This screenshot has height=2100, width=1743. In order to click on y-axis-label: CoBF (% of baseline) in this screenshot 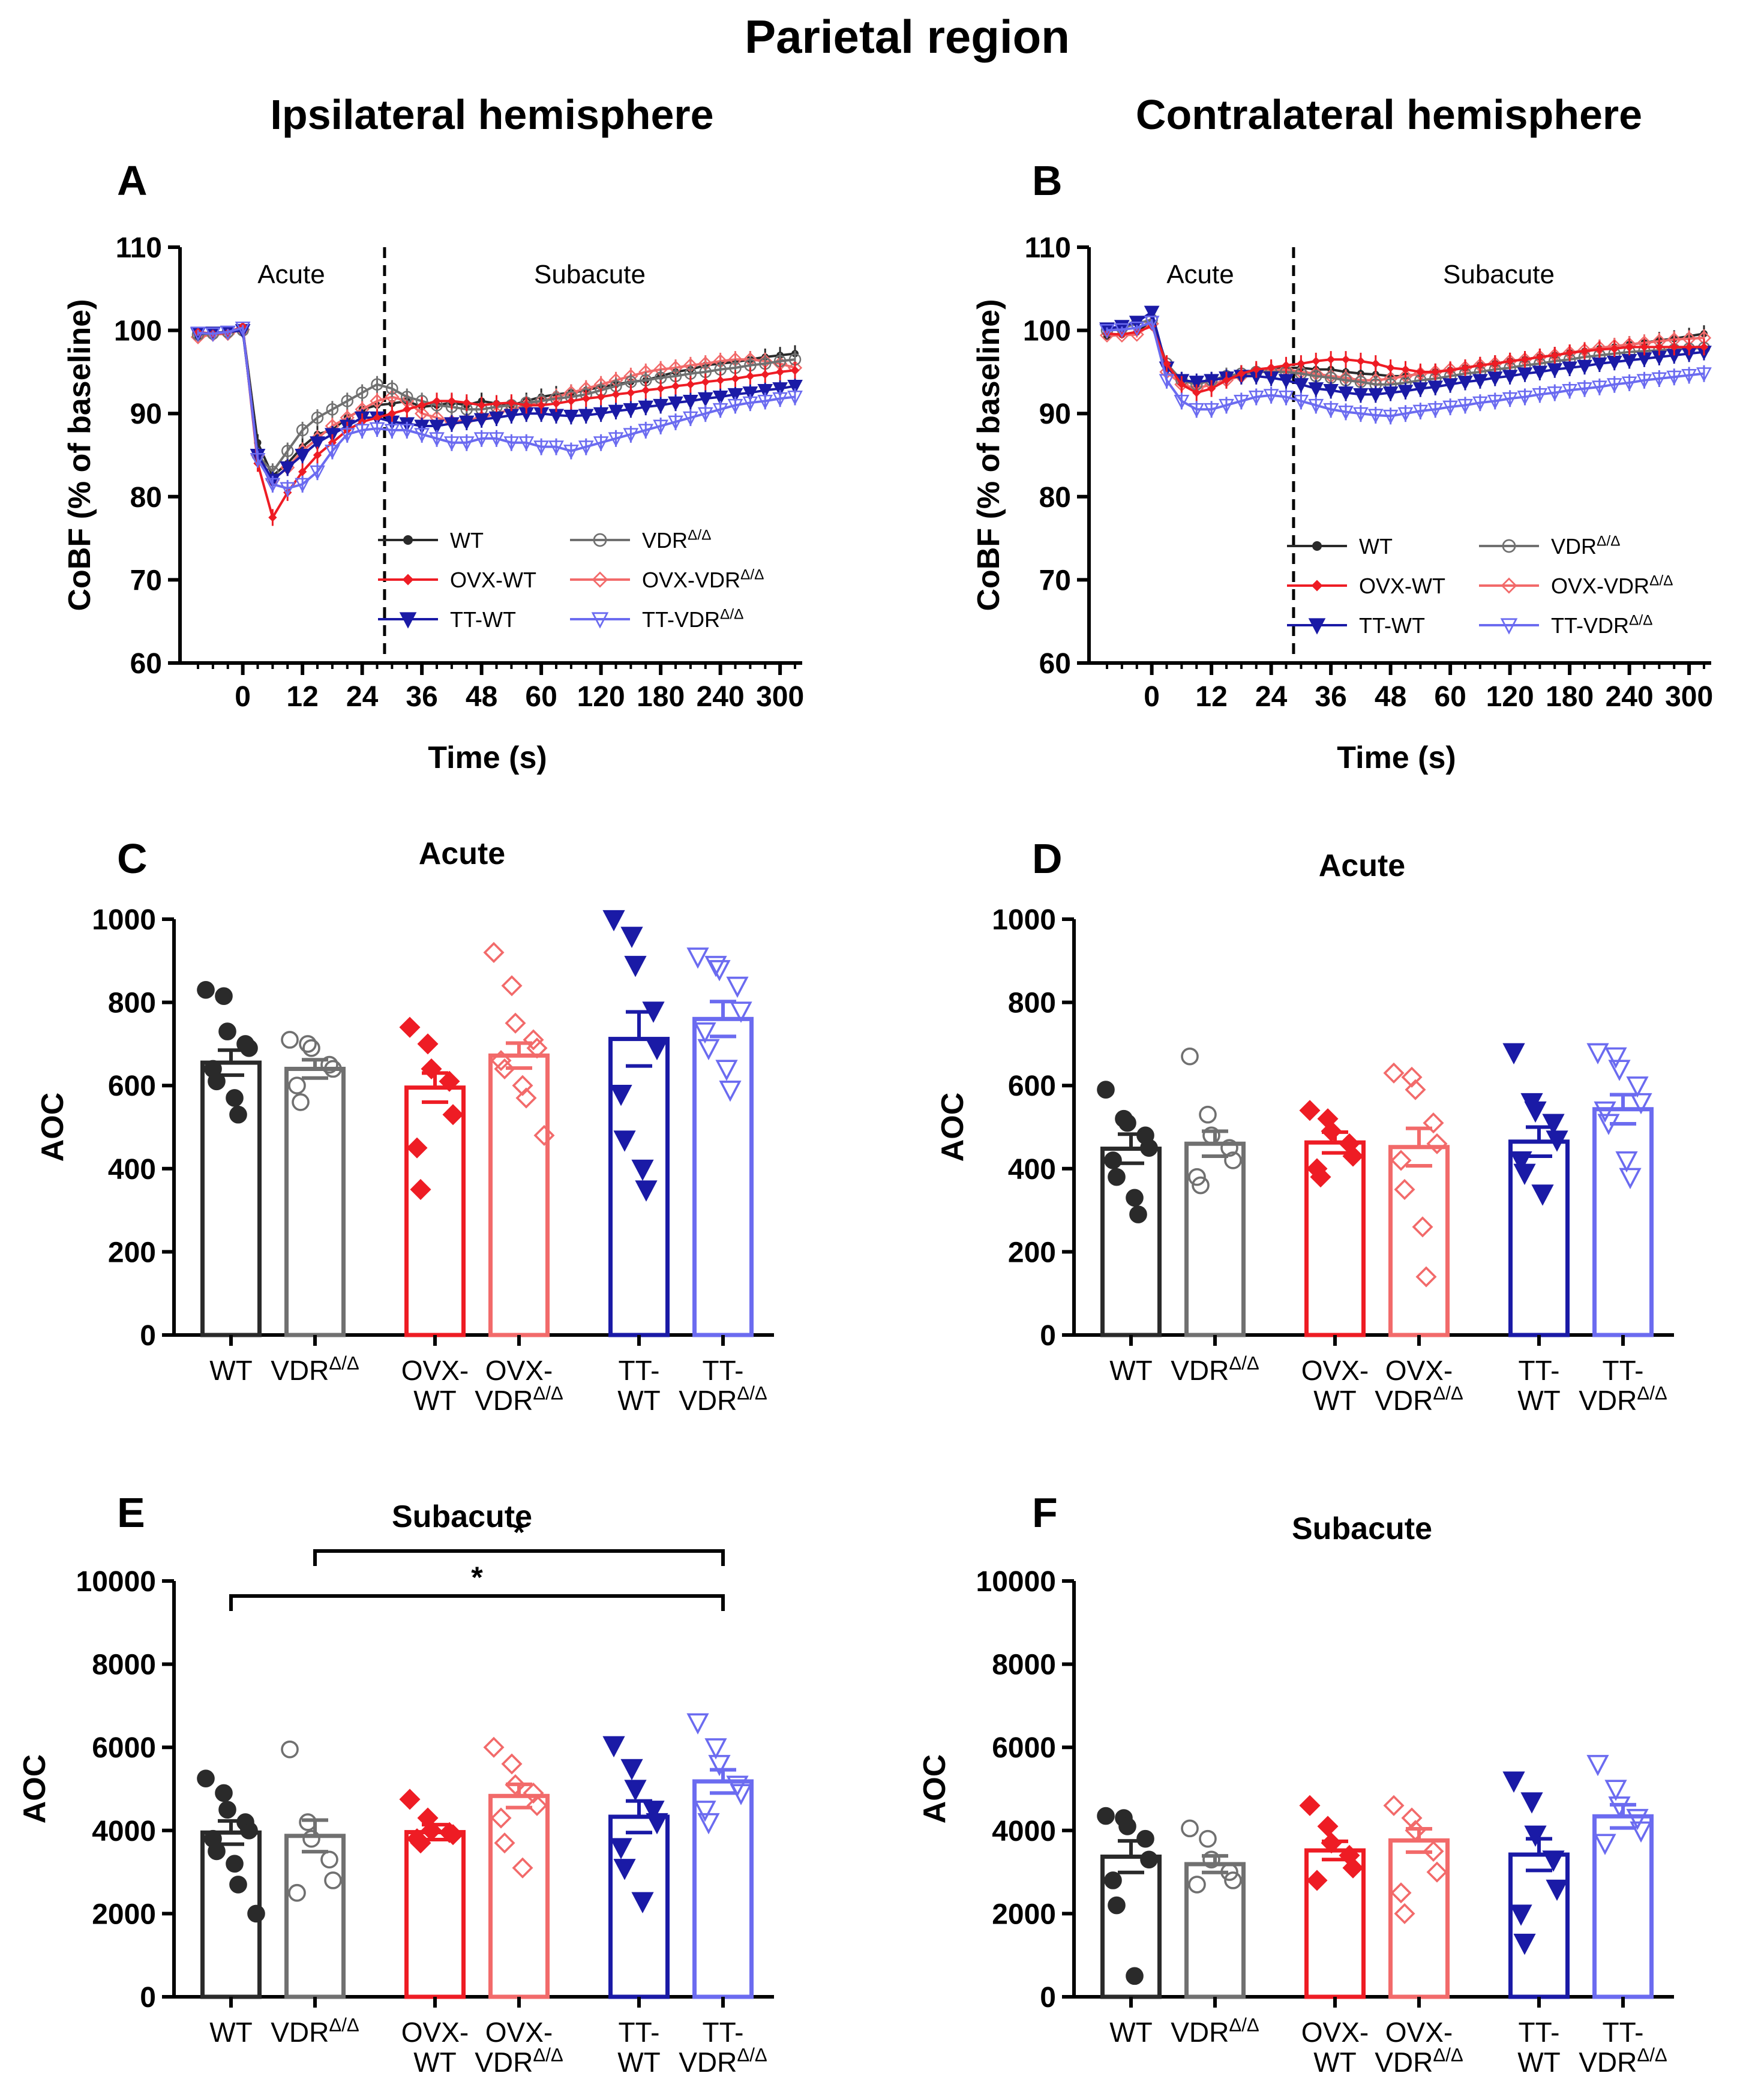, I will do `click(79, 455)`.